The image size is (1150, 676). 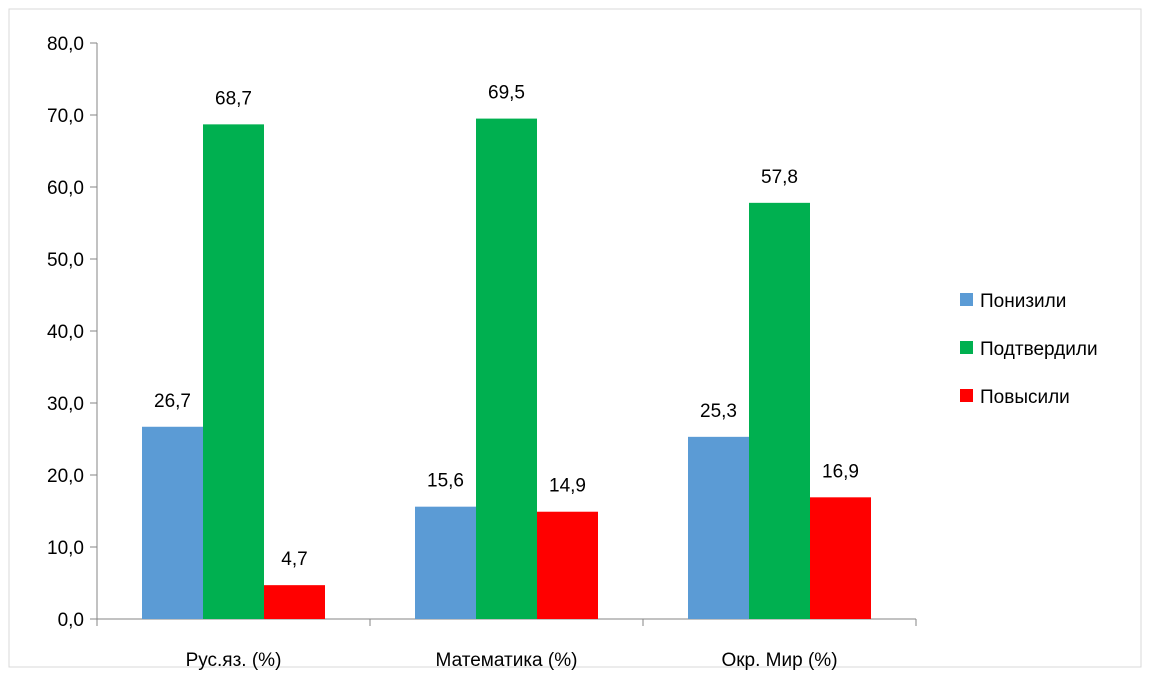 What do you see at coordinates (65, 260) in the screenshot?
I see `y-tick-label: 50,0` at bounding box center [65, 260].